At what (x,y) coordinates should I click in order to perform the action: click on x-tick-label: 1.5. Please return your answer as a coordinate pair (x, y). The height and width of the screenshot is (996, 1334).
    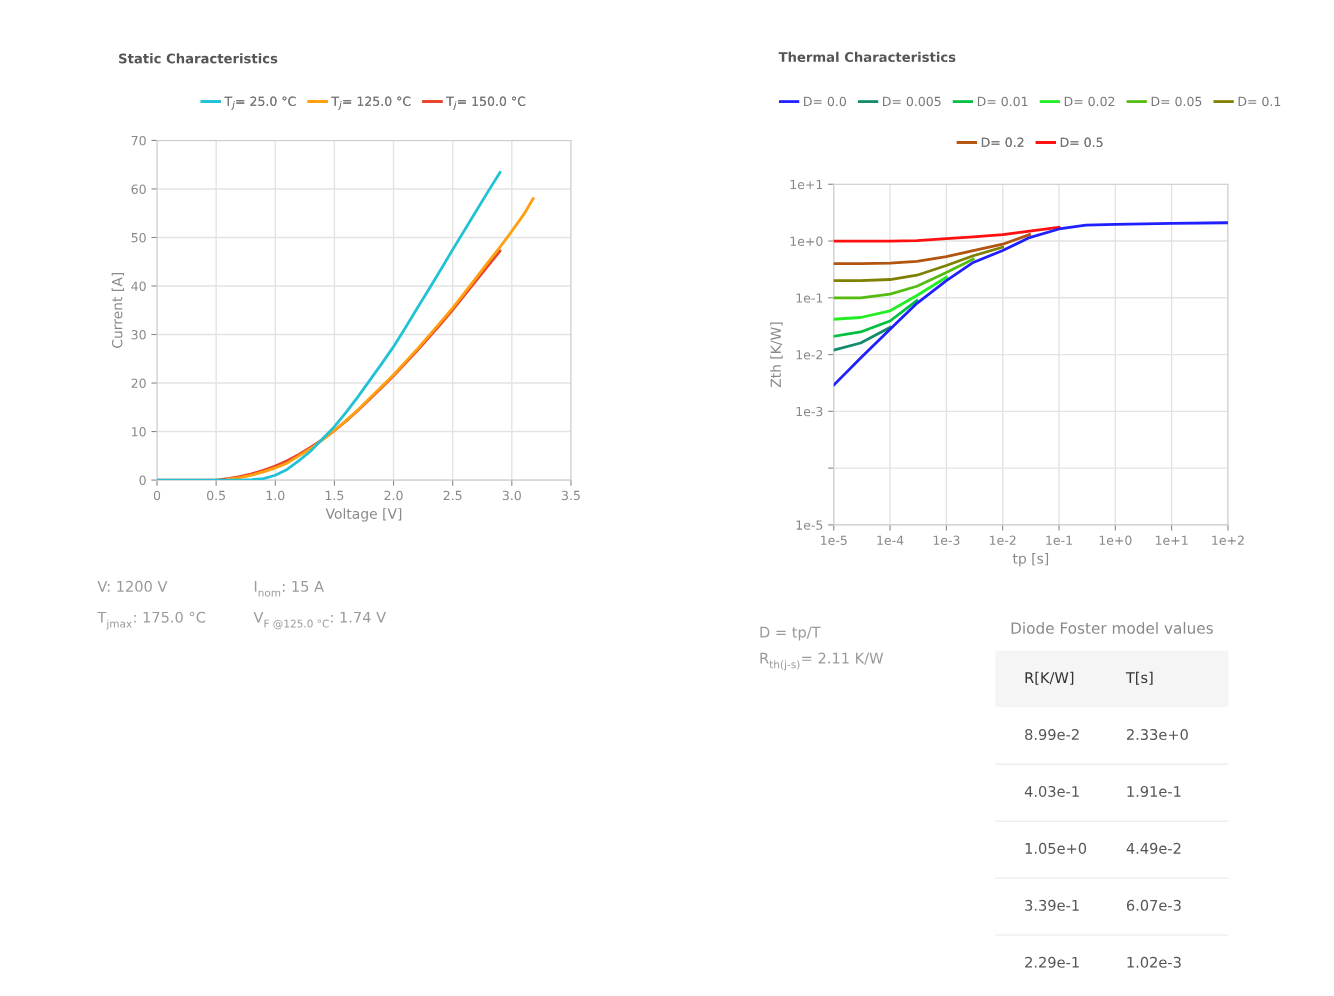
    Looking at the image, I should click on (334, 495).